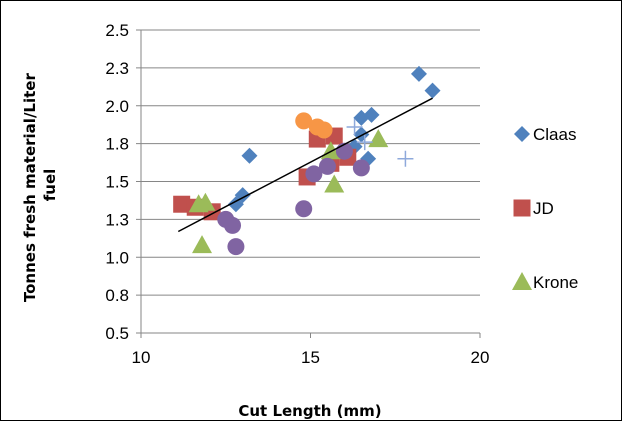 The image size is (624, 423). Describe the element at coordinates (522, 208) in the screenshot. I see `legend-marker-jd` at that location.